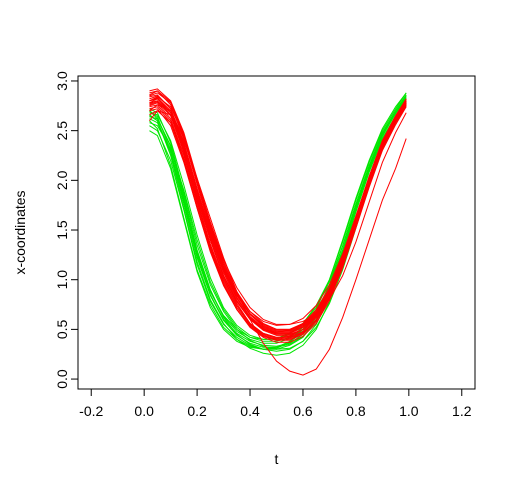  What do you see at coordinates (62, 379) in the screenshot?
I see `y-tick-label: 0.0` at bounding box center [62, 379].